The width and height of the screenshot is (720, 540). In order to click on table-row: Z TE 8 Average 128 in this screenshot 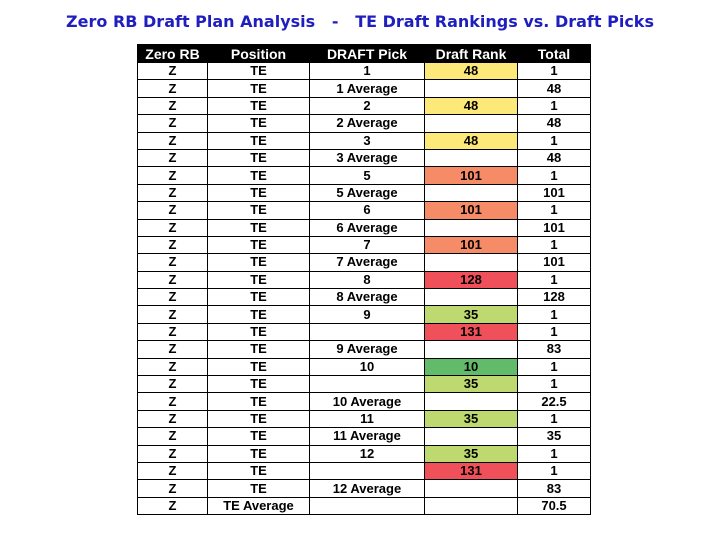, I will do `click(364, 297)`.